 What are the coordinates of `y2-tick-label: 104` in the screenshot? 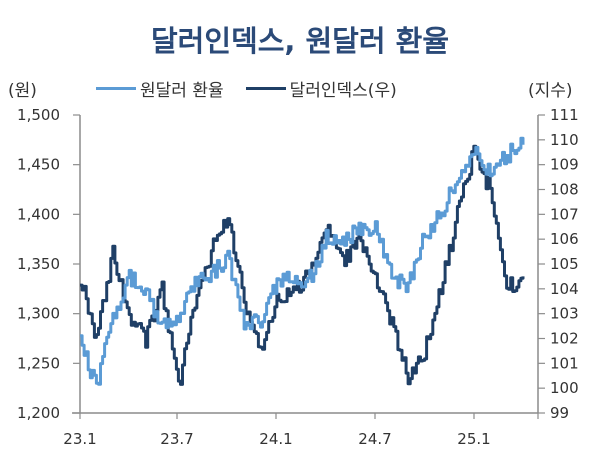 It's located at (564, 289).